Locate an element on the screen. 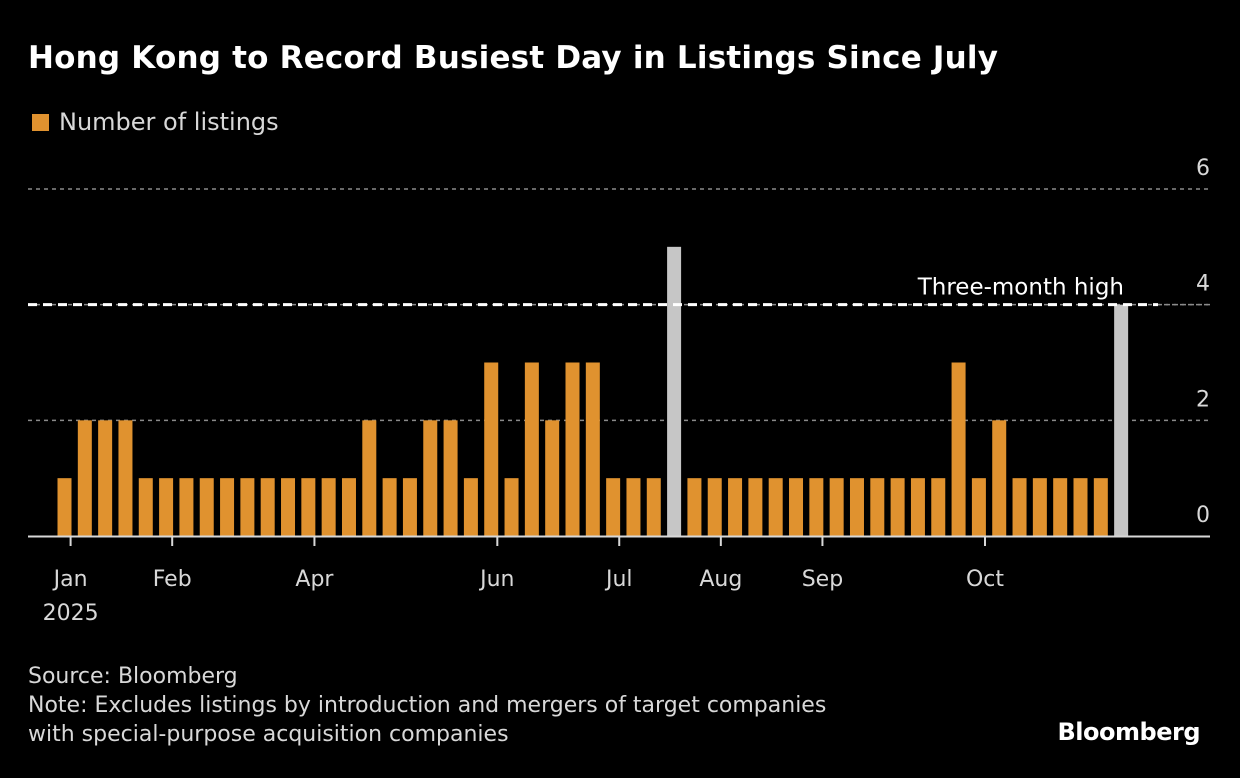 Image resolution: width=1240 pixels, height=778 pixels. source-text: Source: Bloomberg is located at coordinates (133, 676).